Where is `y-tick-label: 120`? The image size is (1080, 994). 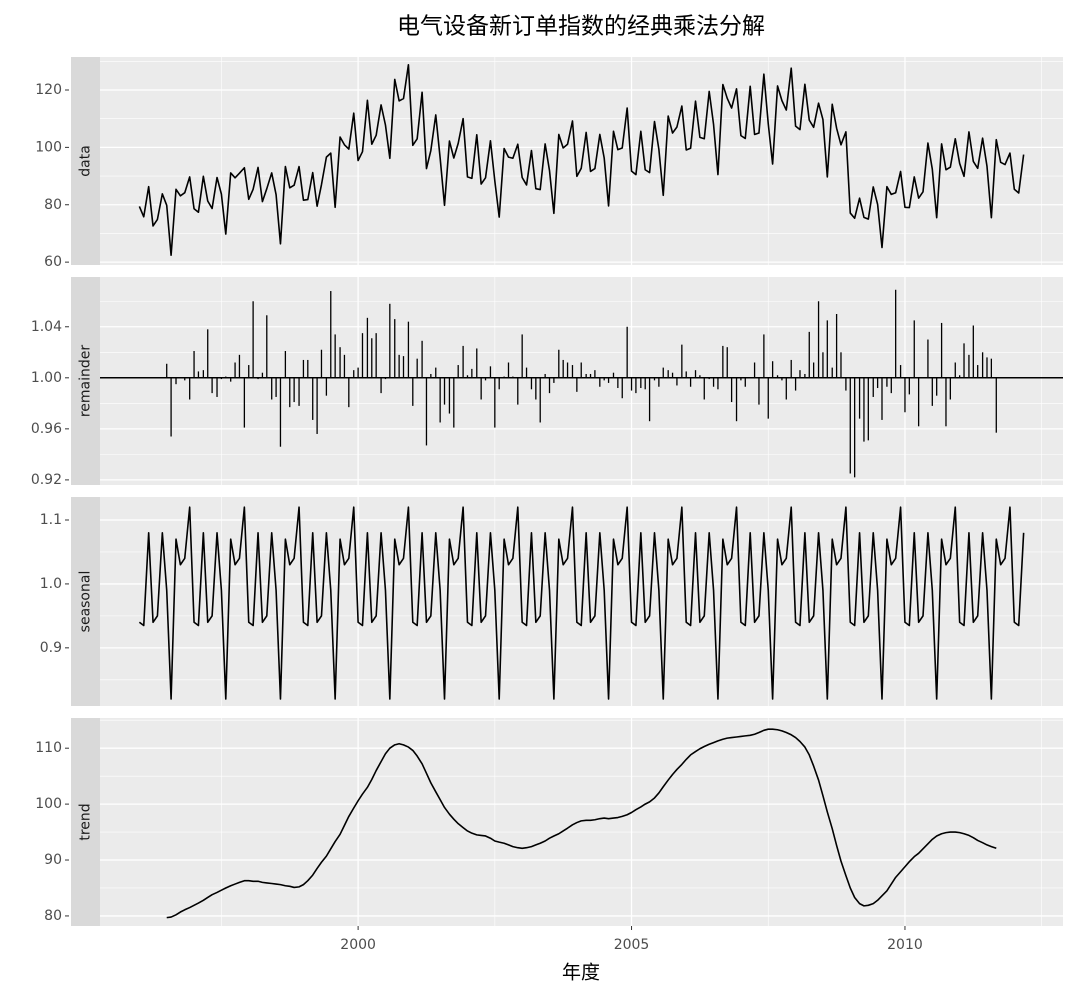
y-tick-label: 120 is located at coordinates (48, 90).